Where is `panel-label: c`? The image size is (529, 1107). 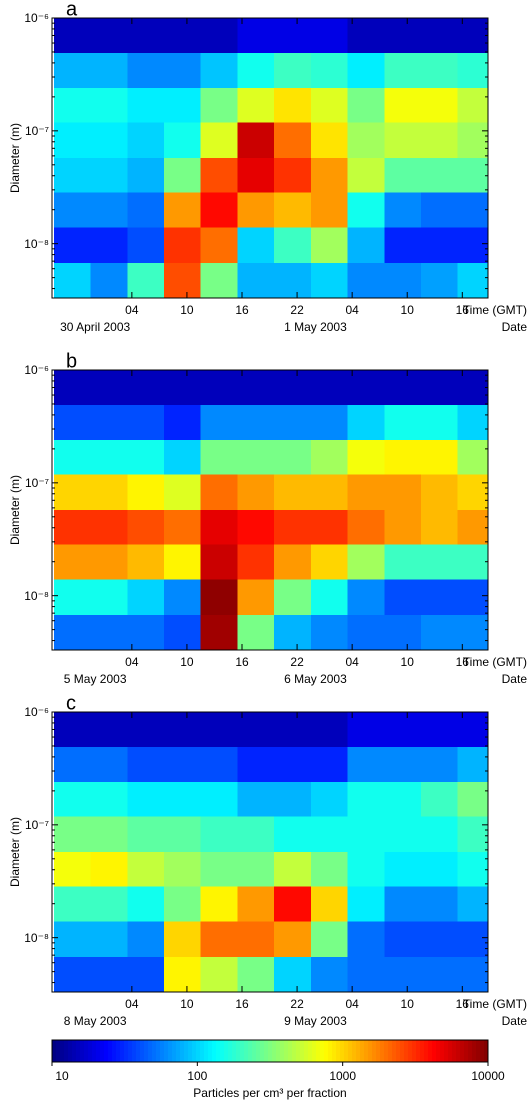 panel-label: c is located at coordinates (71, 703).